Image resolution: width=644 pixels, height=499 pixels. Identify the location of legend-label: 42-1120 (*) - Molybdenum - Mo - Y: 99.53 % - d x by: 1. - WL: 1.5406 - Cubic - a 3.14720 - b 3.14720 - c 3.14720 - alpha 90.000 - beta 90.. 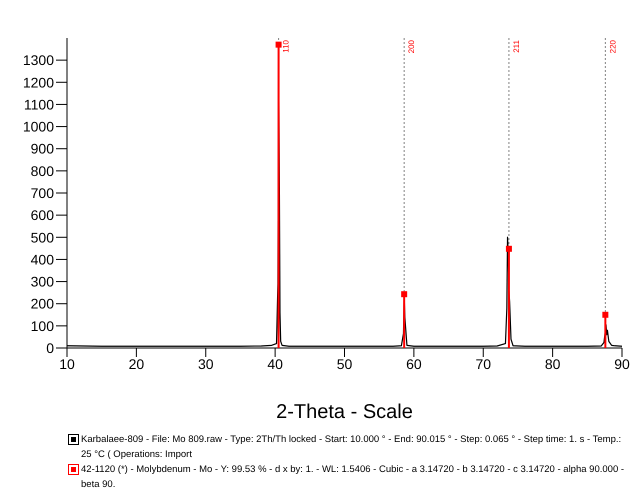
(353, 477).